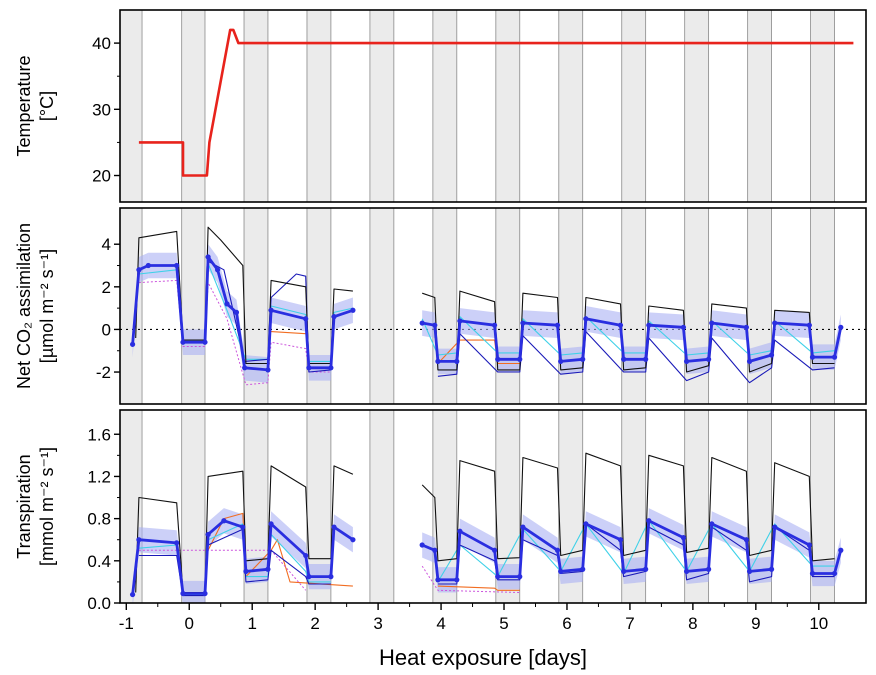 This screenshot has width=876, height=675. I want to click on y-axis-label: Net CO₂ assimilation [µmol m⁻² s⁻¹], so click(35, 306).